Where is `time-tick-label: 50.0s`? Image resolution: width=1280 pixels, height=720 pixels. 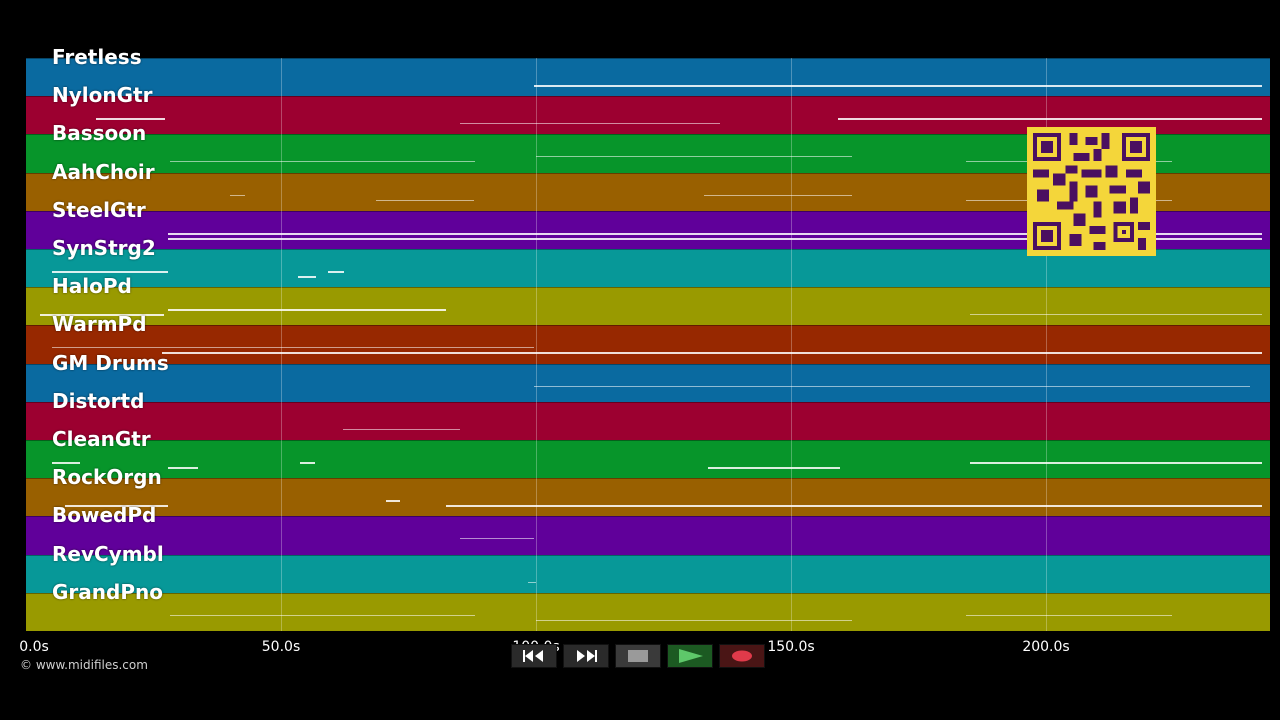 time-tick-label: 50.0s is located at coordinates (281, 647).